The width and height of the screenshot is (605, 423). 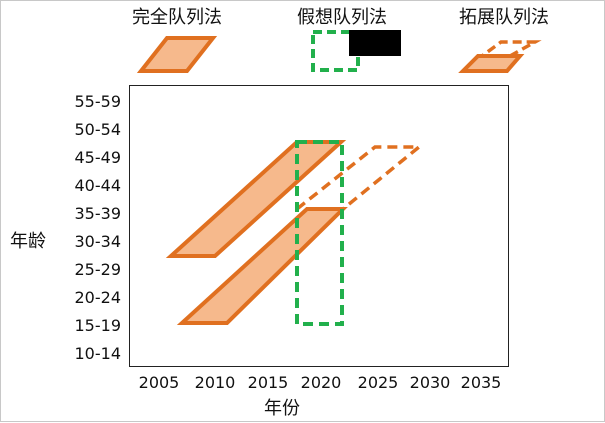 What do you see at coordinates (98, 185) in the screenshot?
I see `y-tick-label: 40-44` at bounding box center [98, 185].